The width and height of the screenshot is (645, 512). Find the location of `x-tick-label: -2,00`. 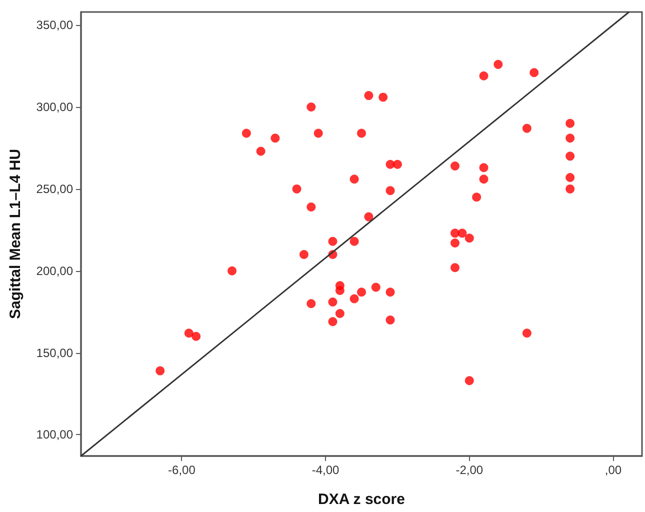

x-tick-label: -2,00 is located at coordinates (470, 470).